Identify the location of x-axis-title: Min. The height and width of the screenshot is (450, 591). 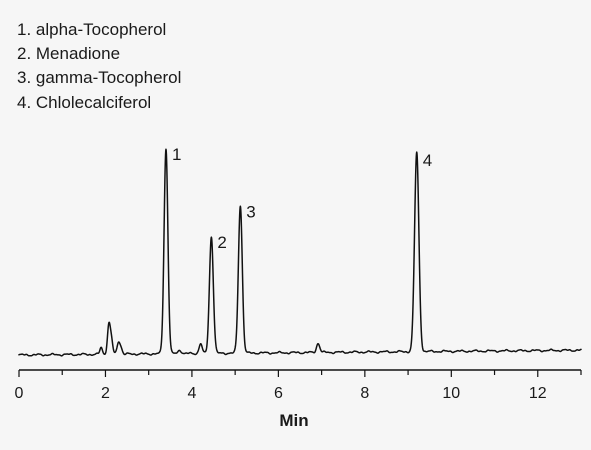
(293, 420).